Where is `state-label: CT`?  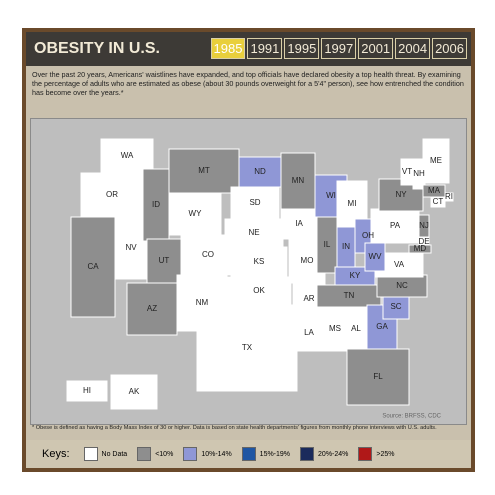 state-label: CT is located at coordinates (438, 201).